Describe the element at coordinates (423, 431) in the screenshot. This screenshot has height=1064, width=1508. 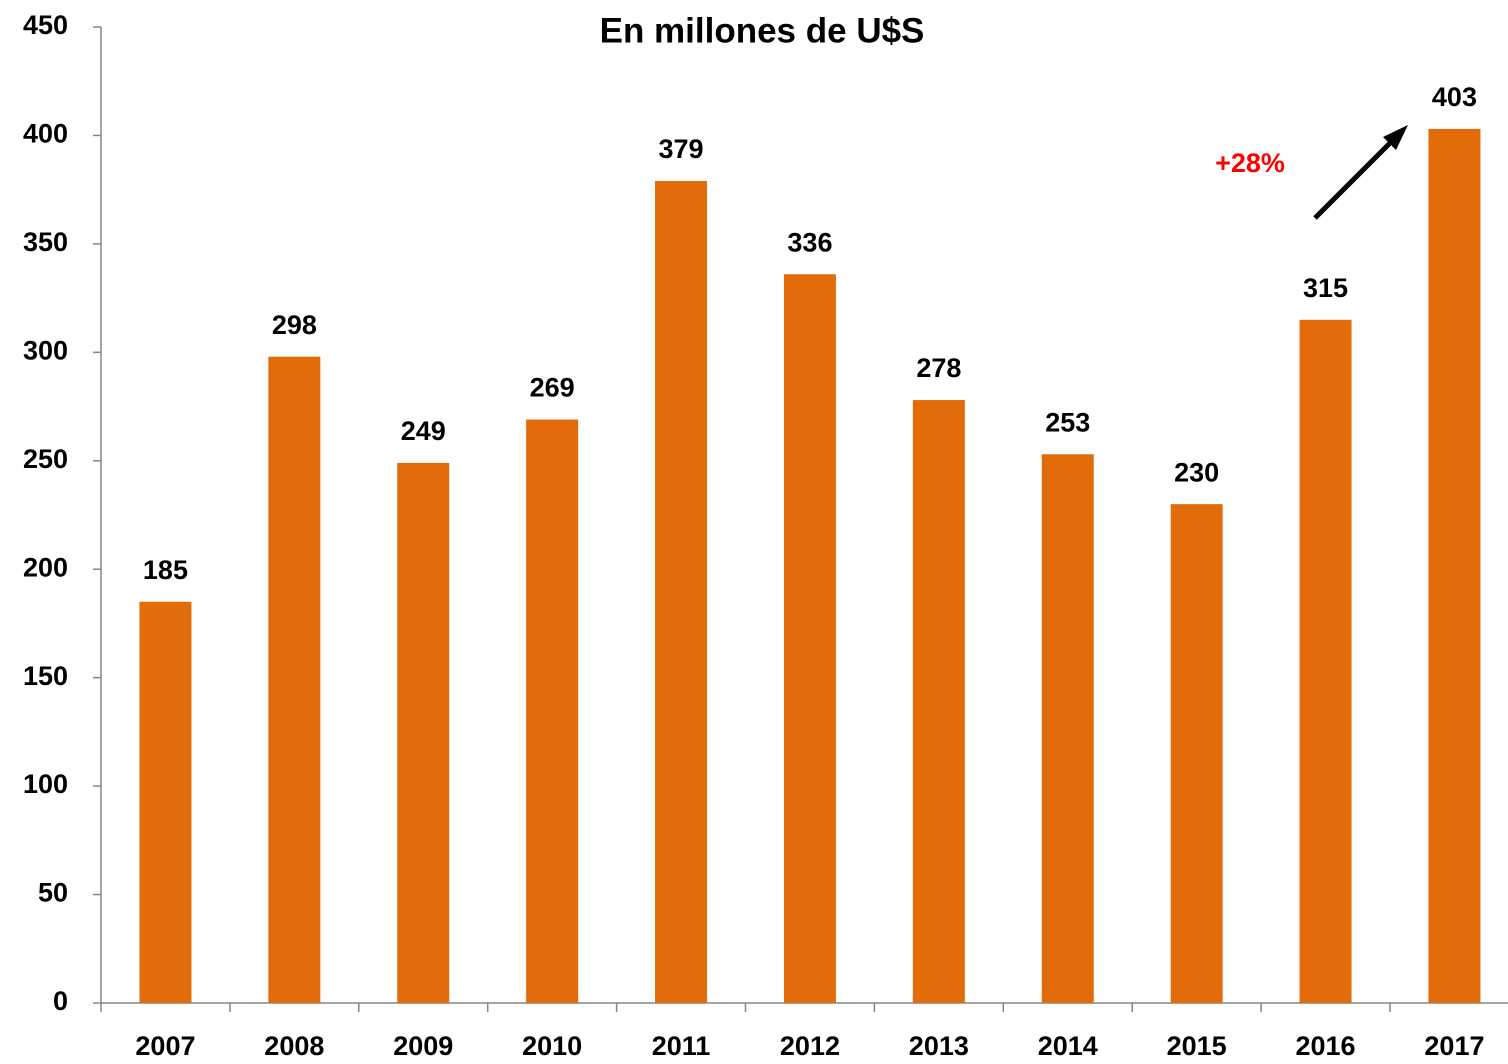
I see `value-label: 249` at that location.